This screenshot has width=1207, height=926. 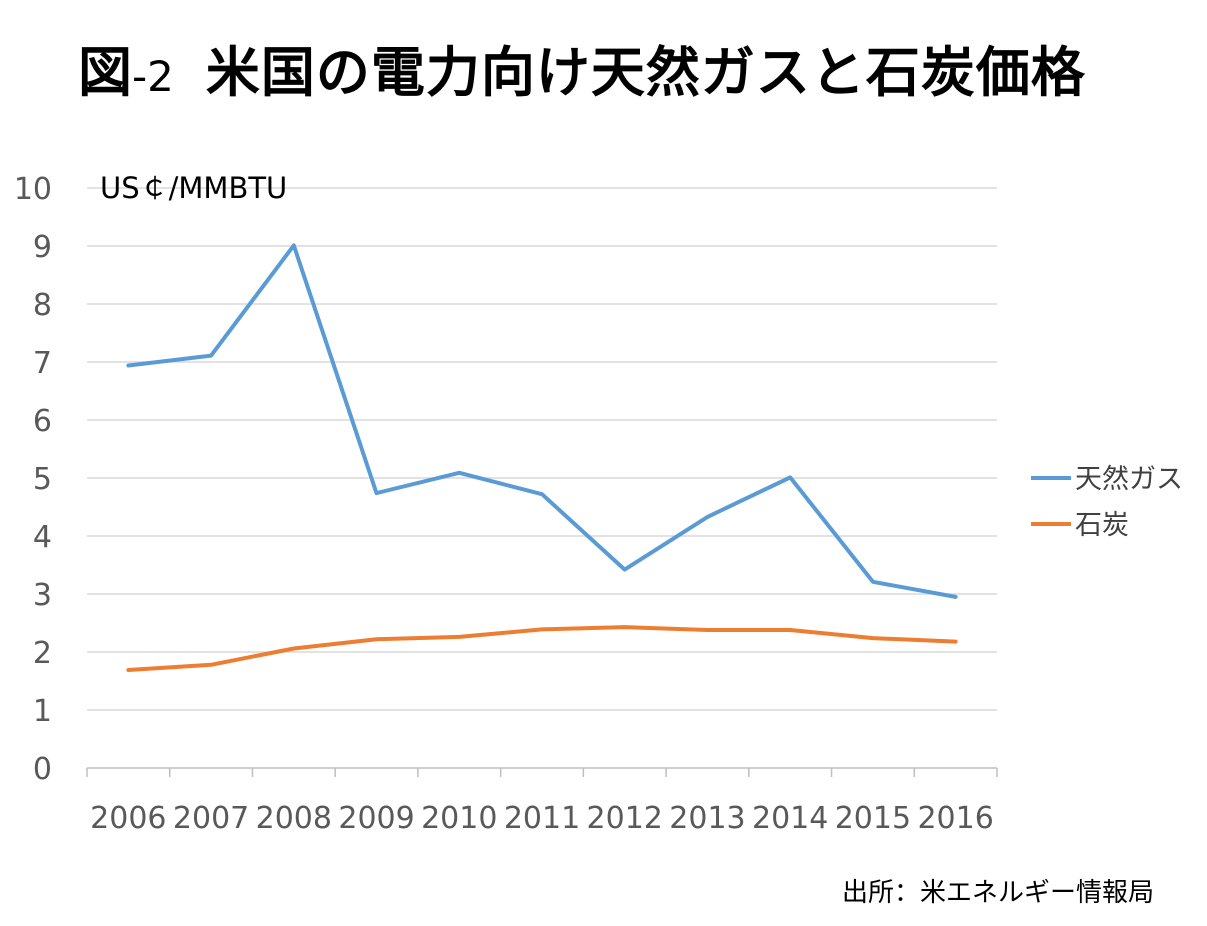 What do you see at coordinates (42, 769) in the screenshot?
I see `y-tick-label: 0` at bounding box center [42, 769].